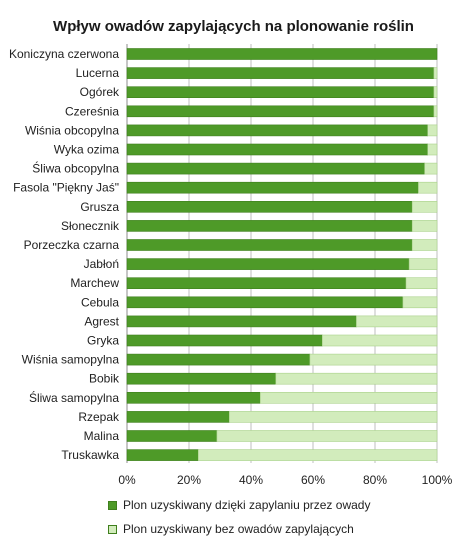 This screenshot has height=547, width=467. I want to click on x-tick-label: 80%, so click(375, 480).